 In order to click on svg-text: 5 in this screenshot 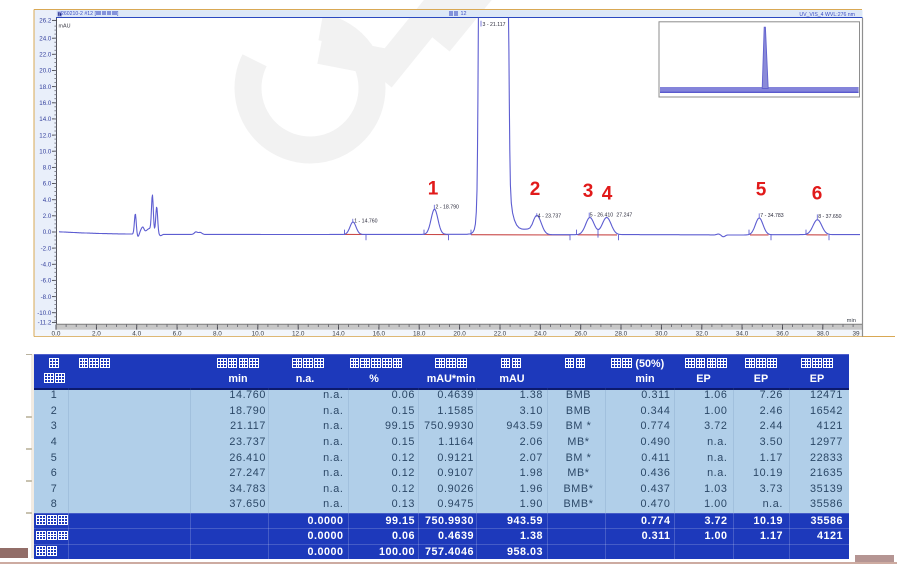, I will do `click(761, 190)`.